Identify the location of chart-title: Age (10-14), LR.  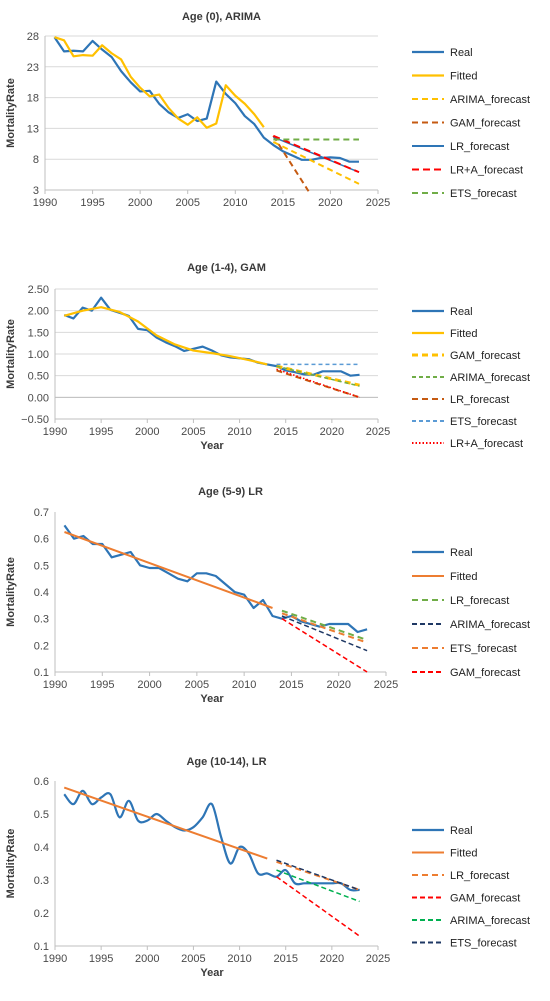
(226, 762).